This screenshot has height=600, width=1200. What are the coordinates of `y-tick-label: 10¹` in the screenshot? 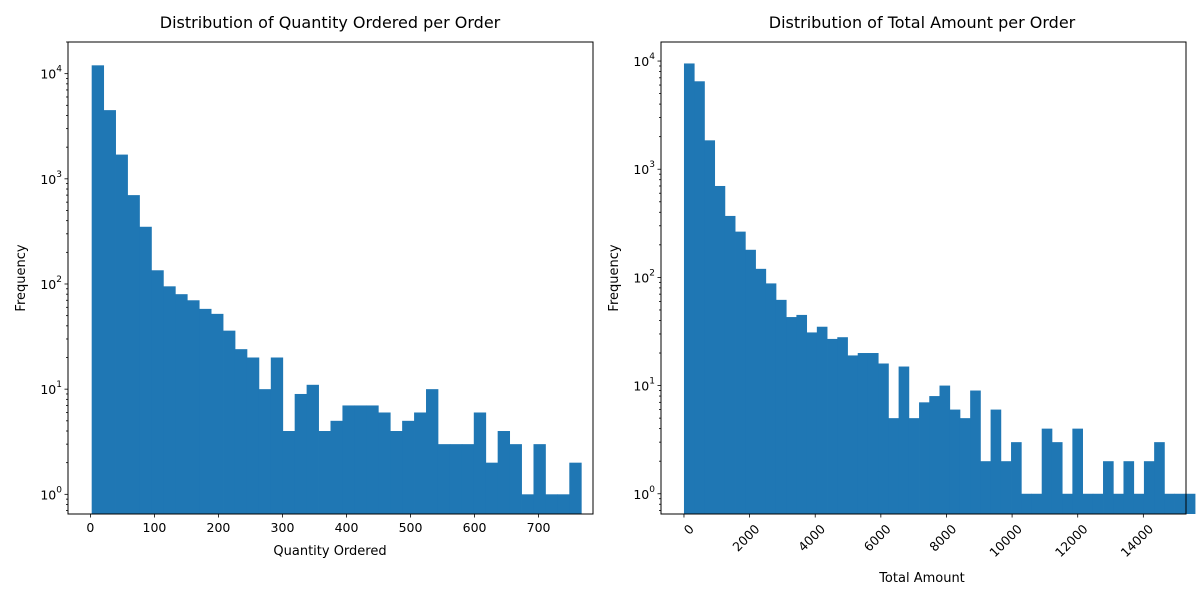 It's located at (644, 385).